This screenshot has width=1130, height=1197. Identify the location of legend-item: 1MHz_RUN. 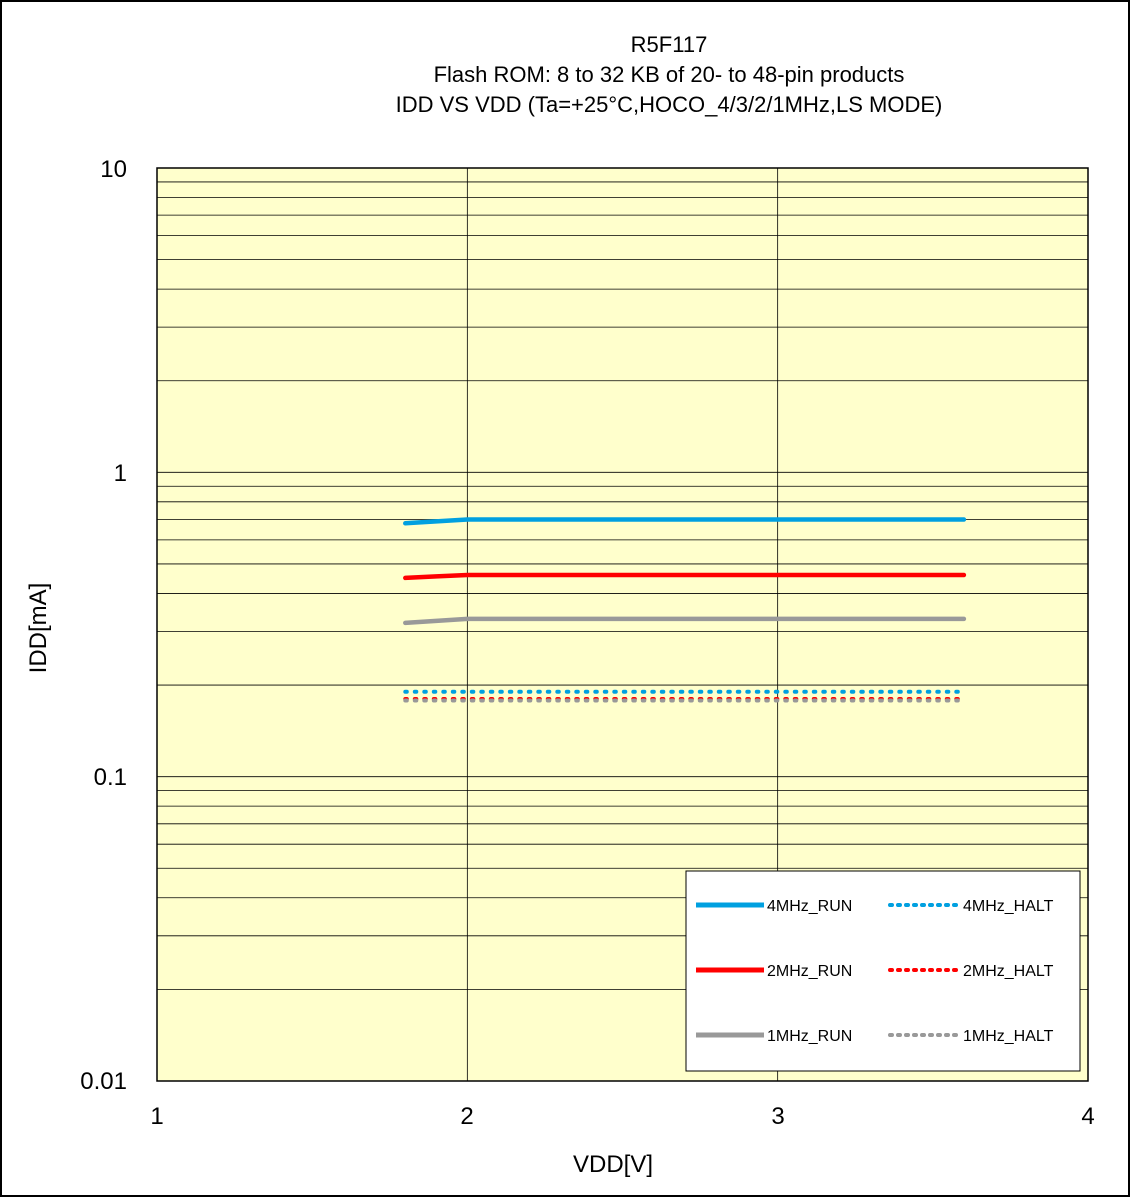
(774, 1036).